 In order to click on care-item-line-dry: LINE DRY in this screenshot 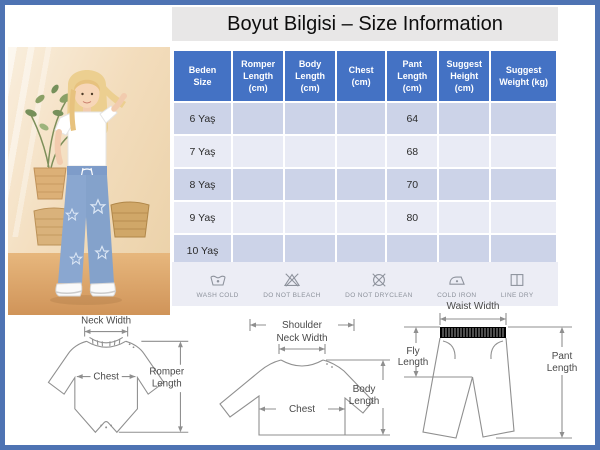, I will do `click(517, 284)`.